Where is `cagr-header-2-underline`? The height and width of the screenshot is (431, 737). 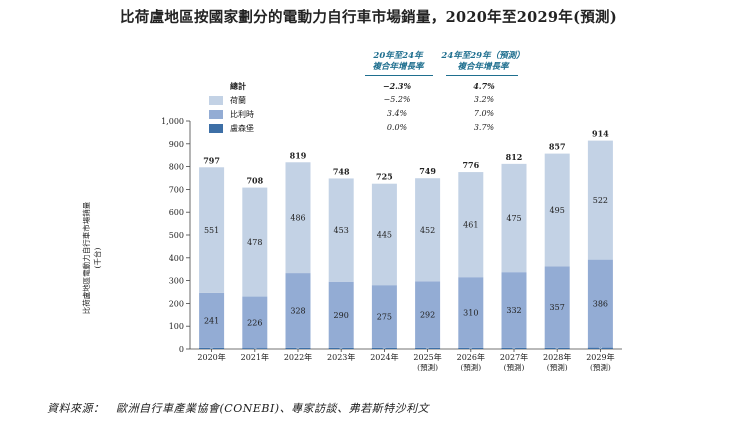
cagr-header-2-underline is located at coordinates (482, 75).